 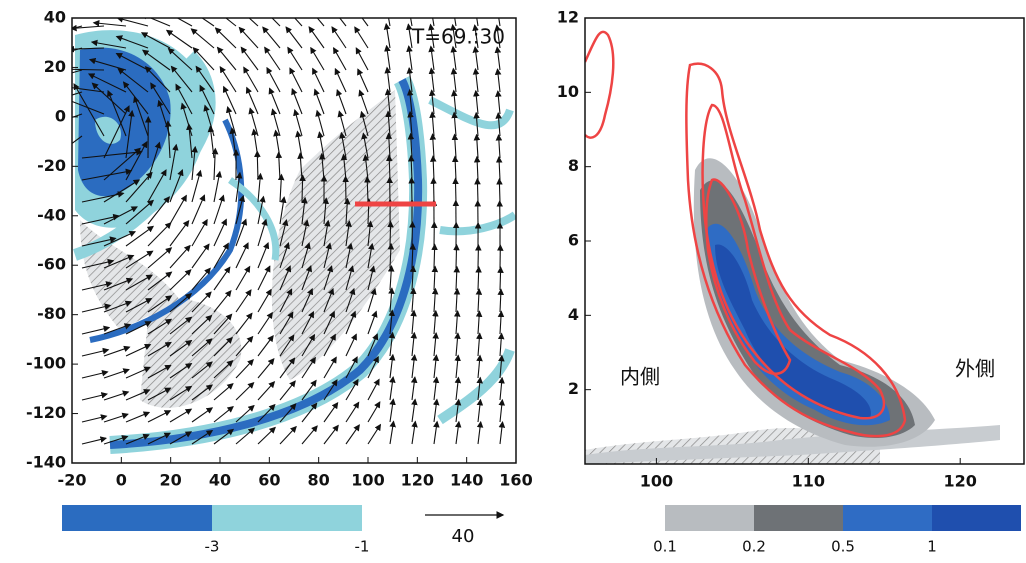 I want to click on y-tick-label: 12, so click(x=568, y=17).